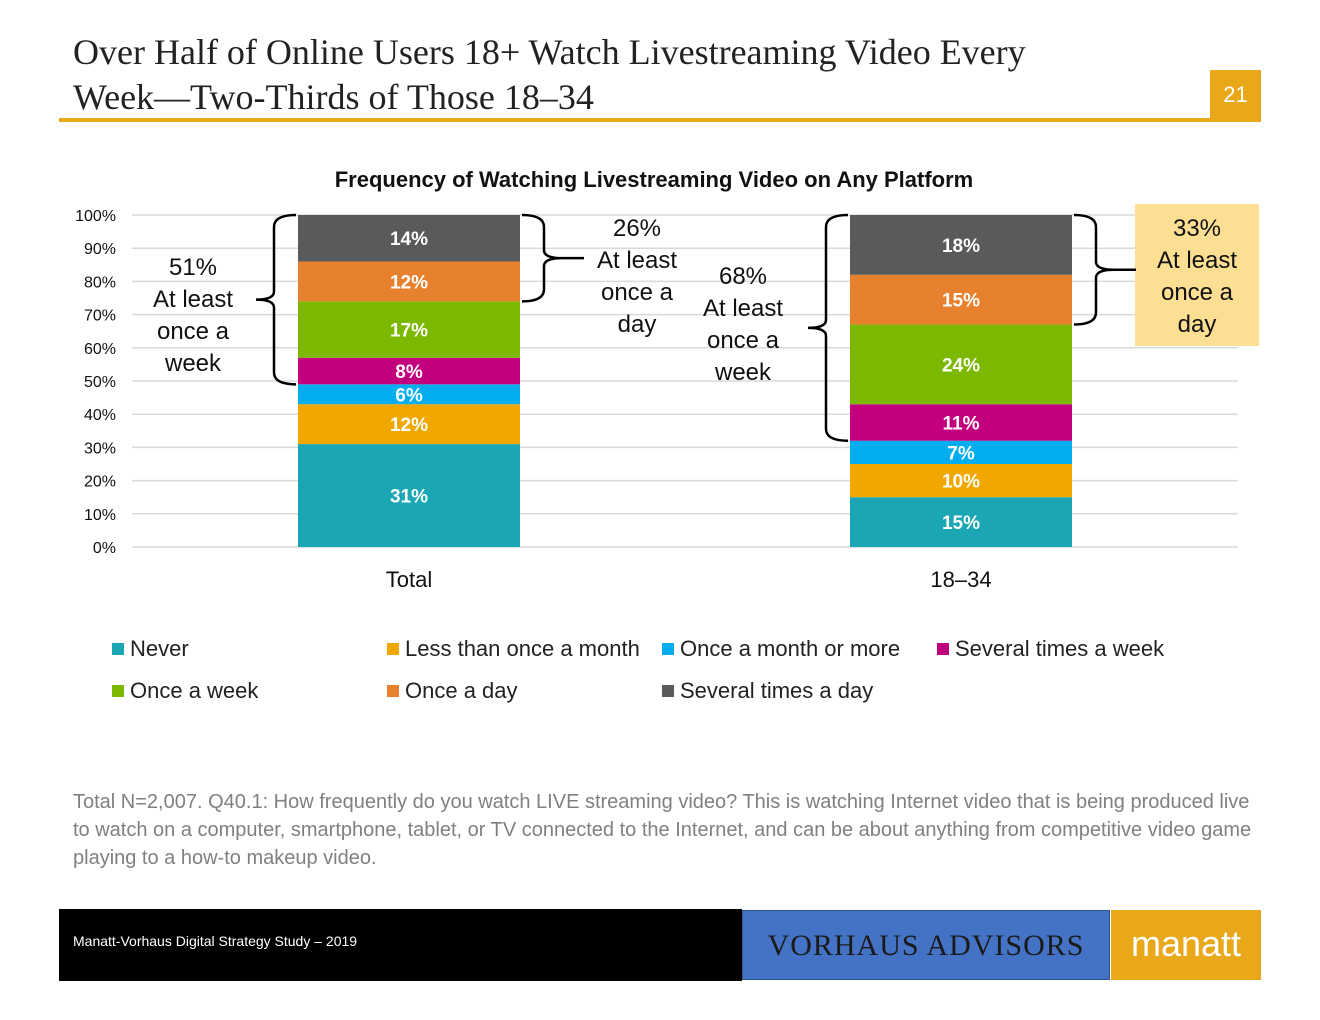 The height and width of the screenshot is (1020, 1320). I want to click on legend-item: Once a week, so click(185, 691).